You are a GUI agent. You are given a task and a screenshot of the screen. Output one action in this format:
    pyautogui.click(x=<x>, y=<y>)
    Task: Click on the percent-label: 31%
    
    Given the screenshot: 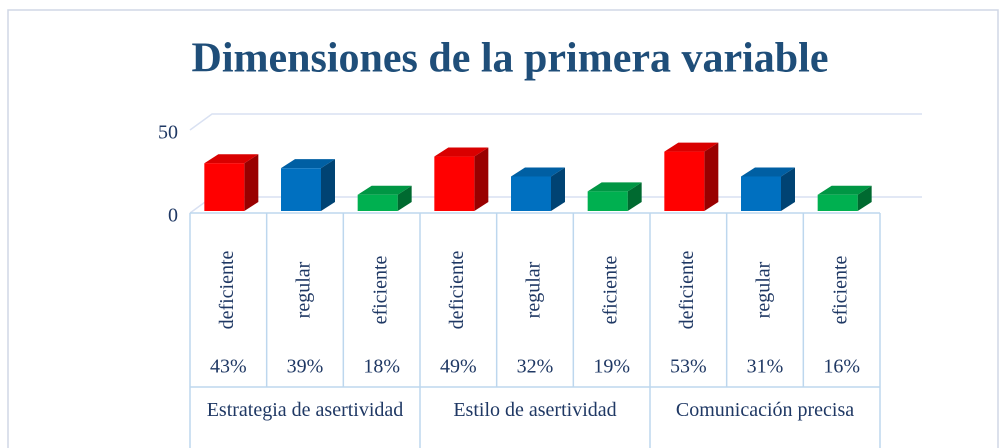 What is the action you would take?
    pyautogui.click(x=765, y=367)
    